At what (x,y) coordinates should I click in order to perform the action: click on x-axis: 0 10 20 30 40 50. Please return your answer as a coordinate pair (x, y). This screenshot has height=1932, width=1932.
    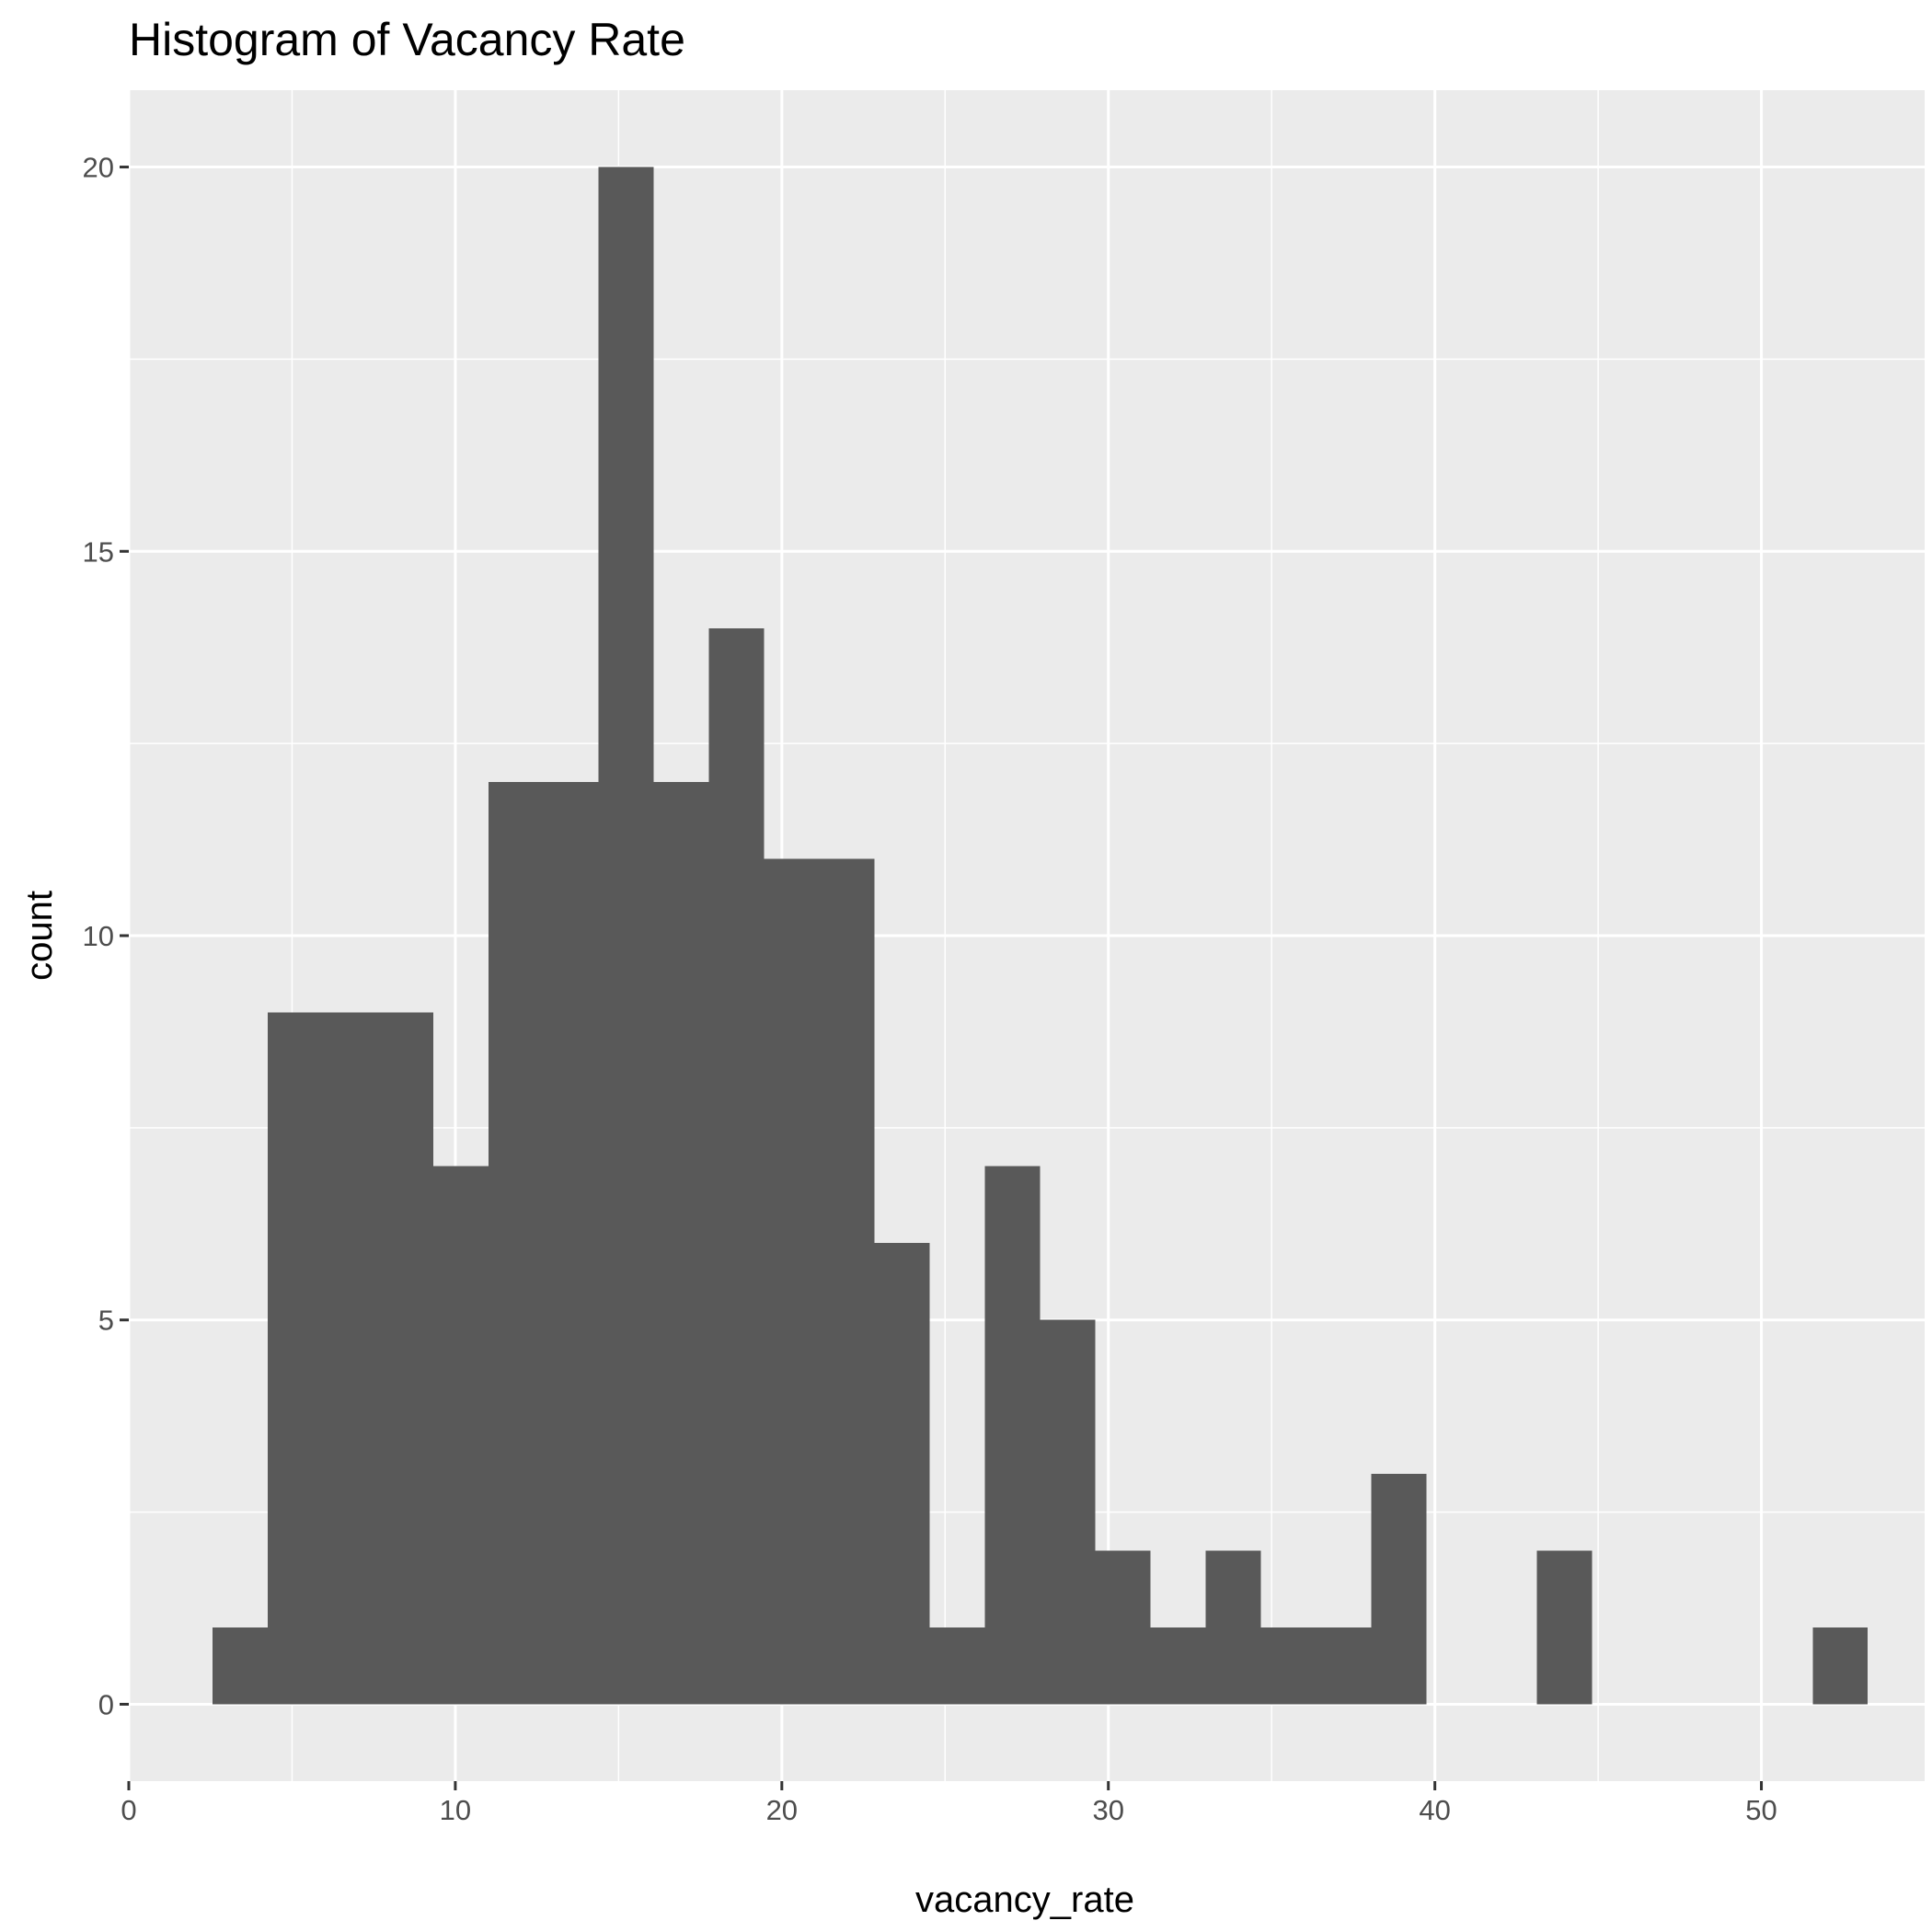
    Looking at the image, I should click on (949, 1803).